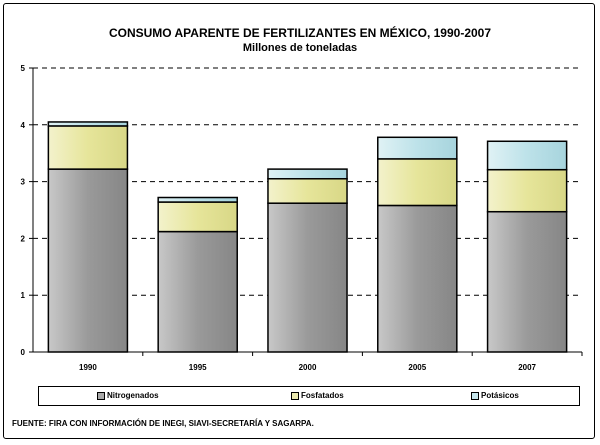  Describe the element at coordinates (197, 199) in the screenshot. I see `bar-potasicos-1995` at that location.